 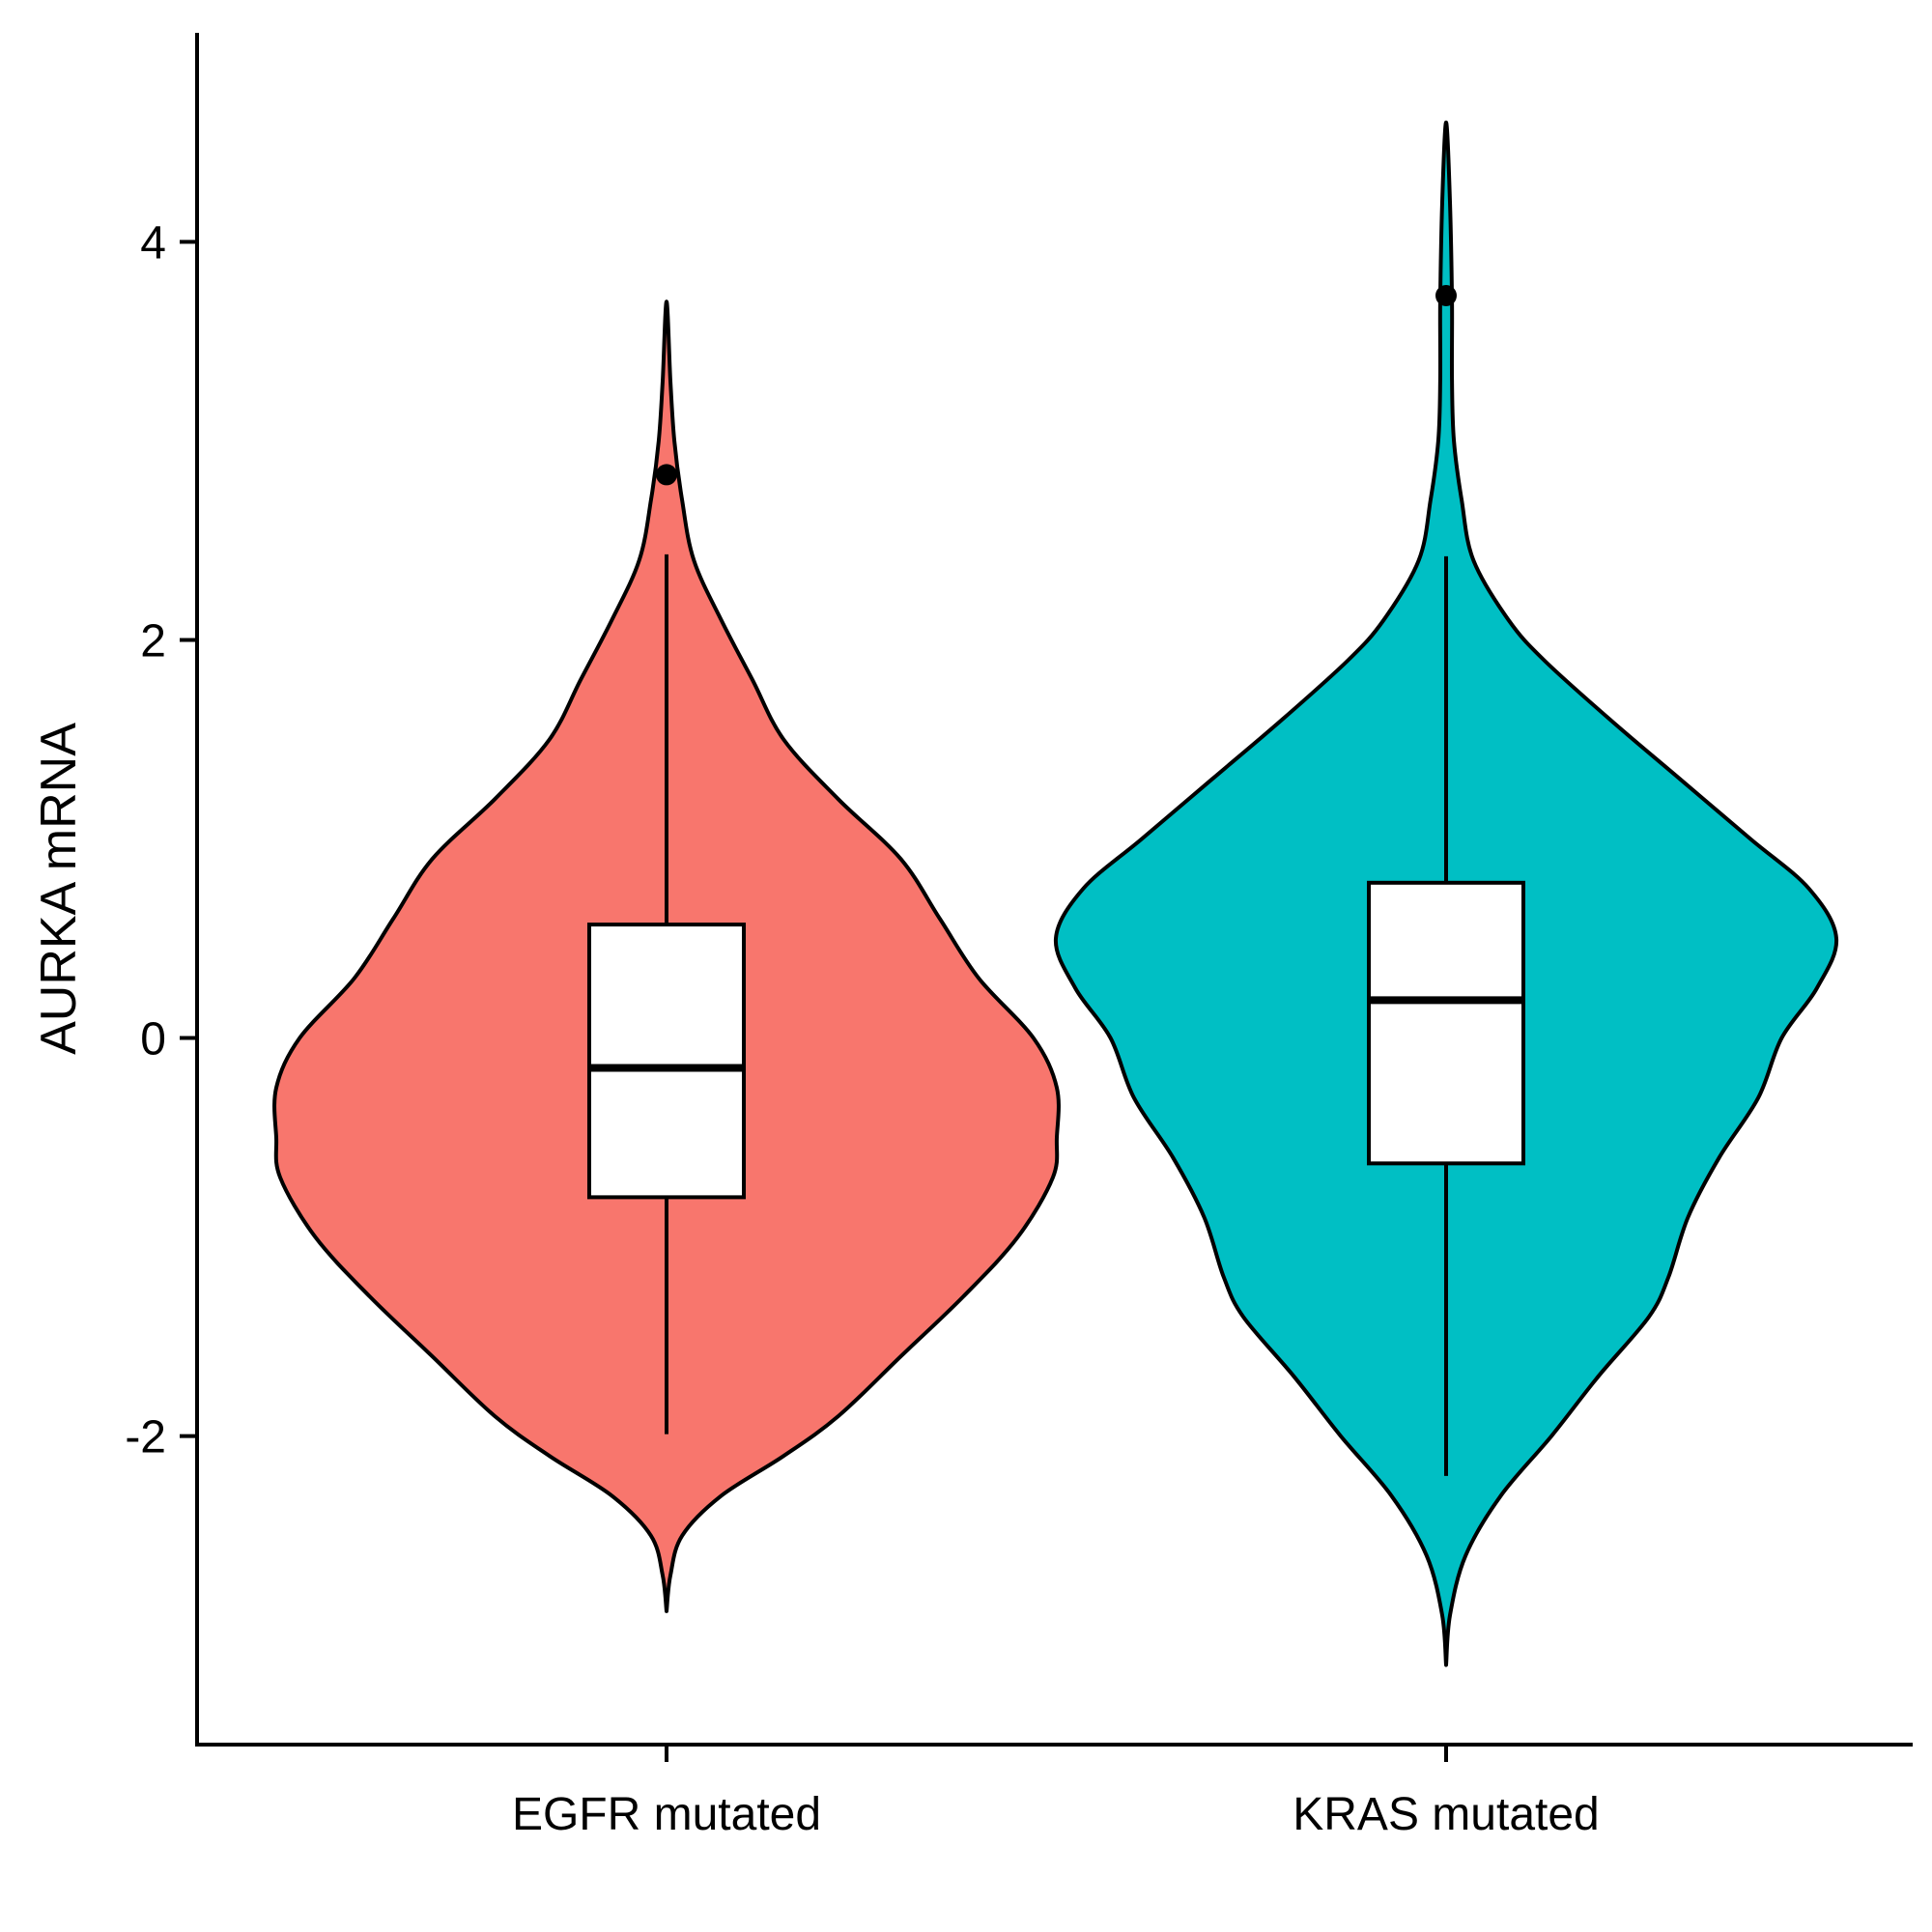 I want to click on x-tick-label-egfr: EGFR mutated, so click(x=666, y=1814).